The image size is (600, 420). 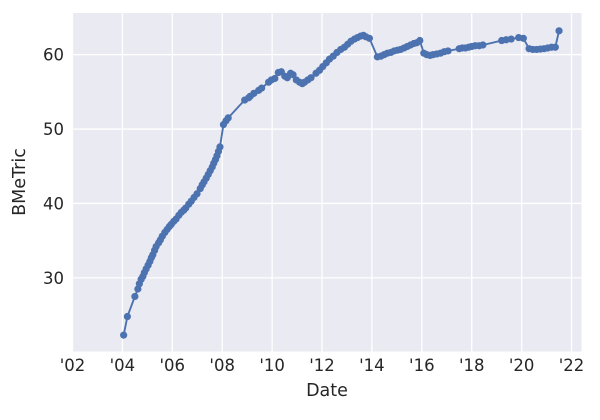 What do you see at coordinates (522, 365) in the screenshot?
I see `x-tick-label: '20` at bounding box center [522, 365].